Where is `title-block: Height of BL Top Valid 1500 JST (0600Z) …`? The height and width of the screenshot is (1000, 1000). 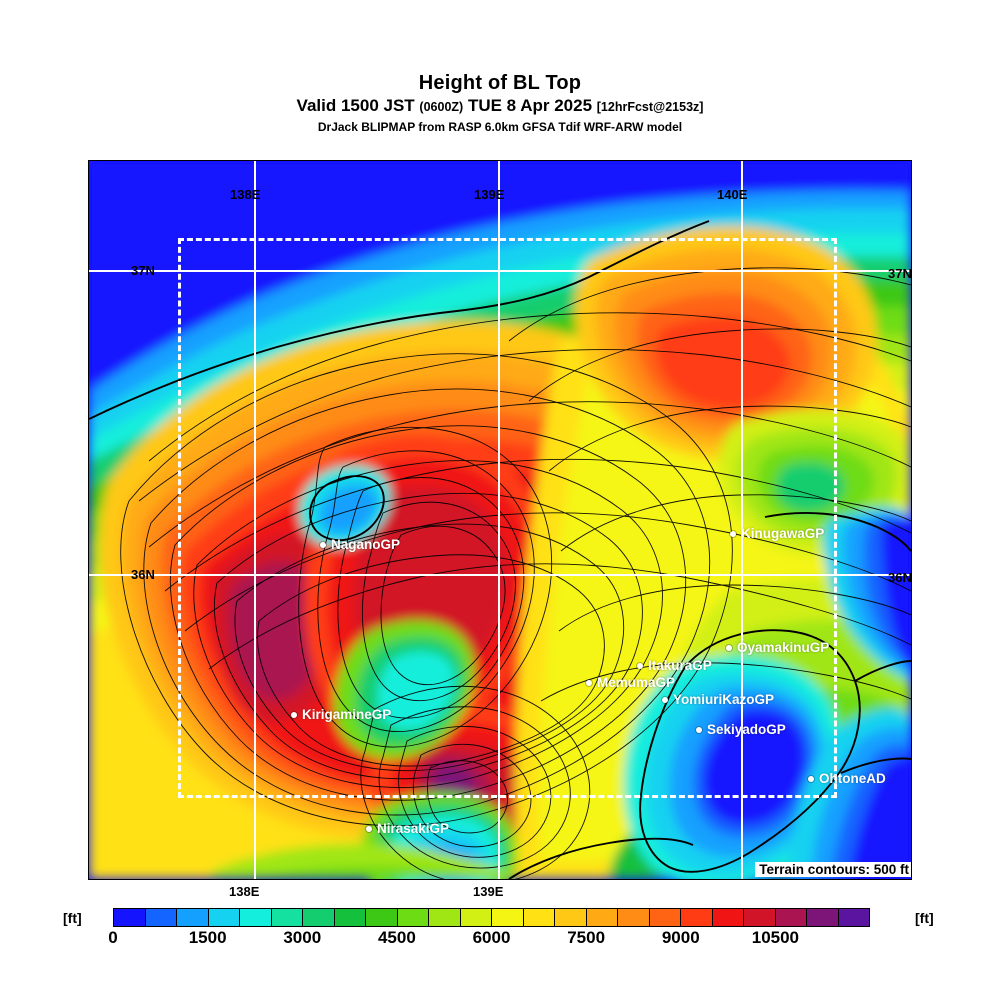 title-block: Height of BL Top Valid 1500 JST (0600Z) … is located at coordinates (500, 103).